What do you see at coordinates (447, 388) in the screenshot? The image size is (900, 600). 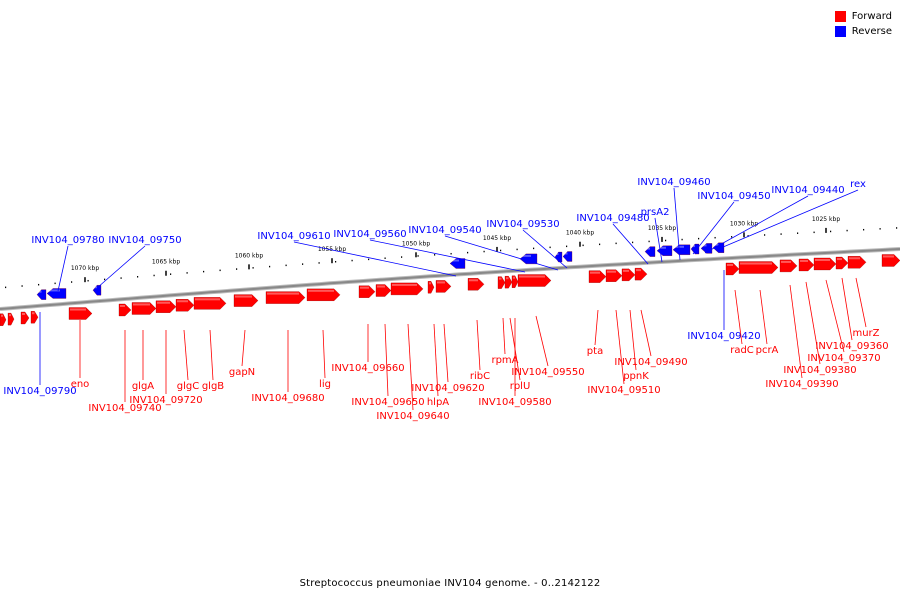 I see `forward-gene-label: INV104_09620` at bounding box center [447, 388].